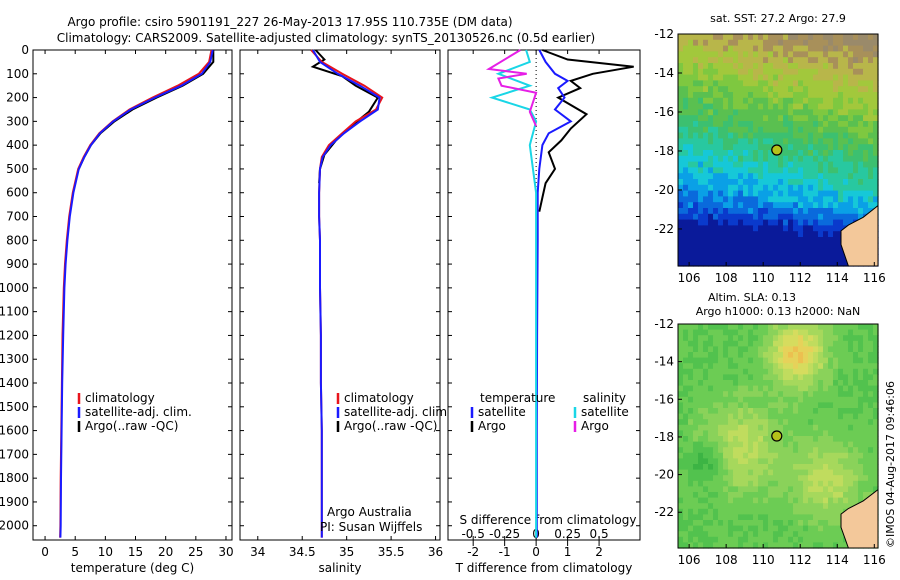 This screenshot has width=900, height=580. Describe the element at coordinates (800, 278) in the screenshot. I see `x-tick-label: 112` at that location.